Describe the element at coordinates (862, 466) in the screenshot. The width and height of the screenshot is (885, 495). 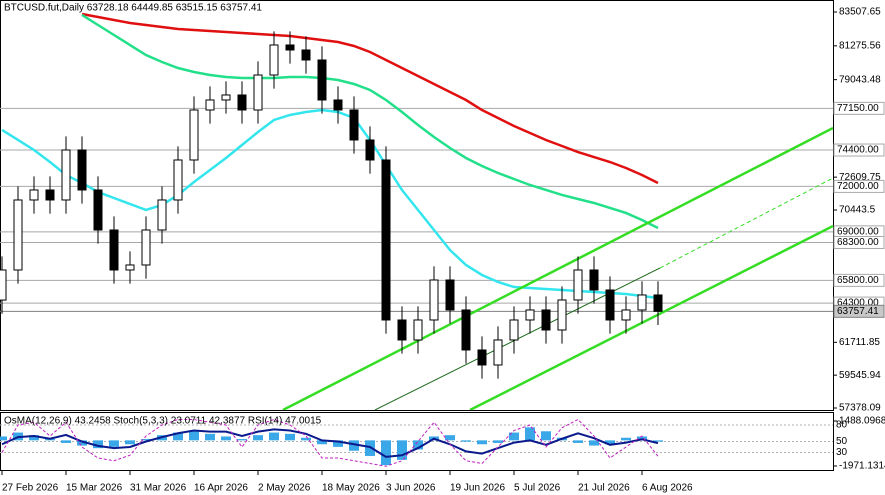
I see `osc-tick-label: -1971.1314` at that location.